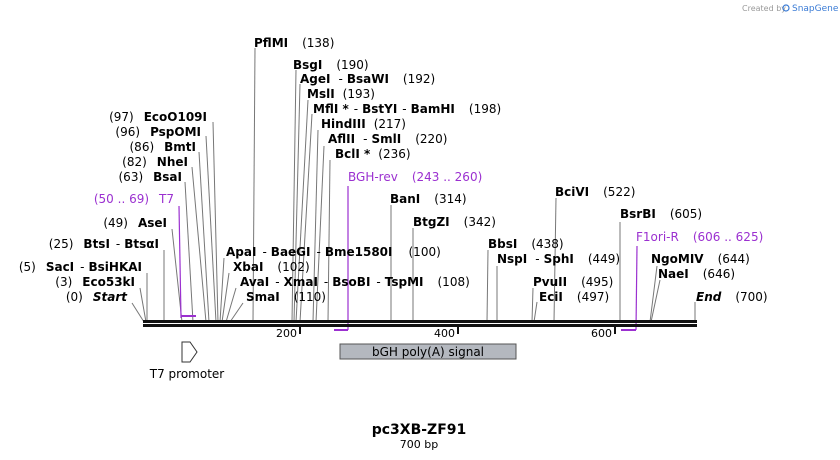  What do you see at coordinates (732, 297) in the screenshot?
I see `site-end: End (700)` at bounding box center [732, 297].